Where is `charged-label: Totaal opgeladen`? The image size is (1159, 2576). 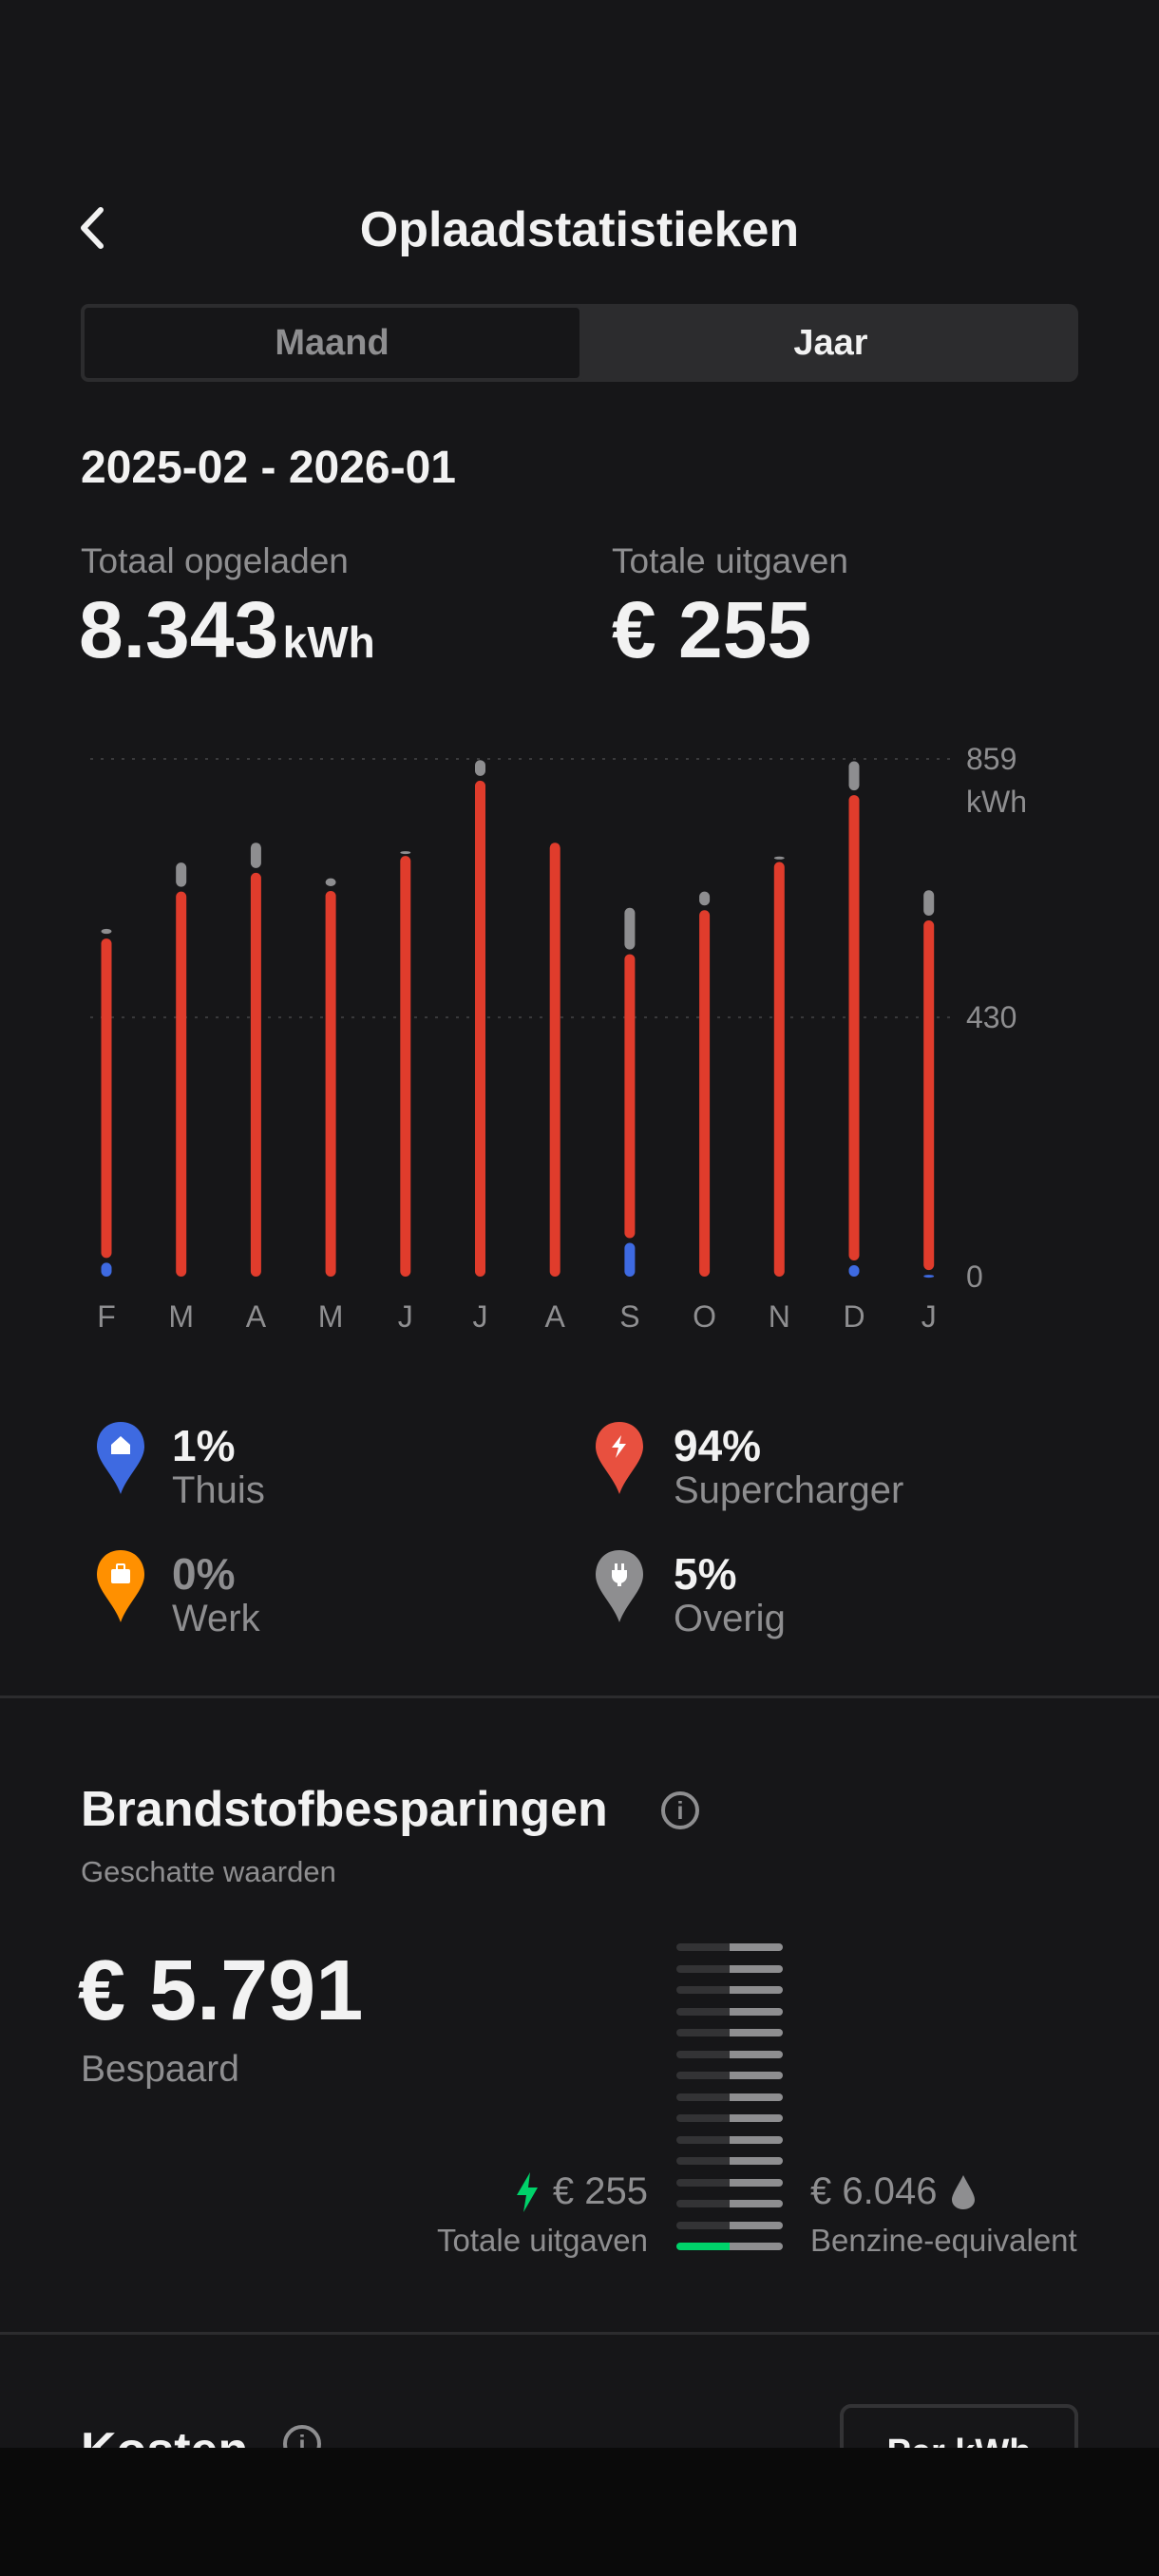
charged-label: Totaal opgeladen is located at coordinates (215, 560).